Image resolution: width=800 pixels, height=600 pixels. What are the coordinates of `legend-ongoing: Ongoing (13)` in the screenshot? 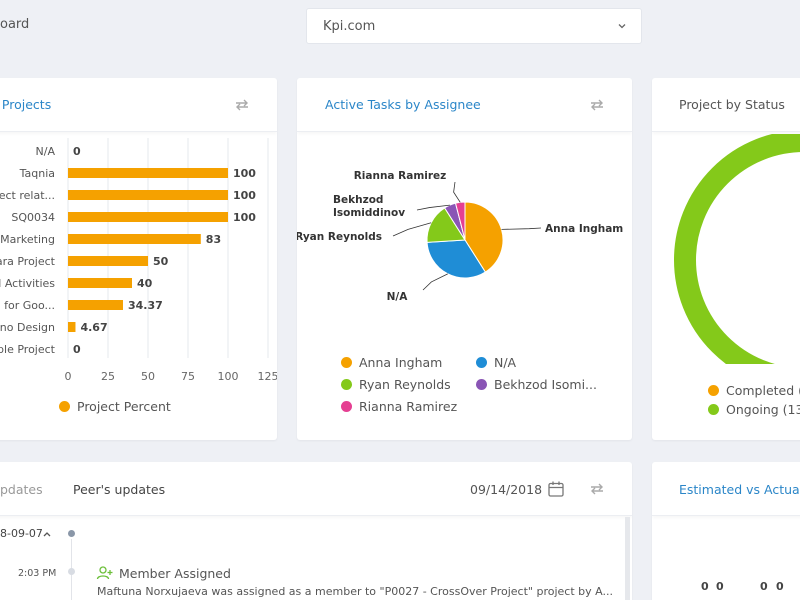 It's located at (754, 409).